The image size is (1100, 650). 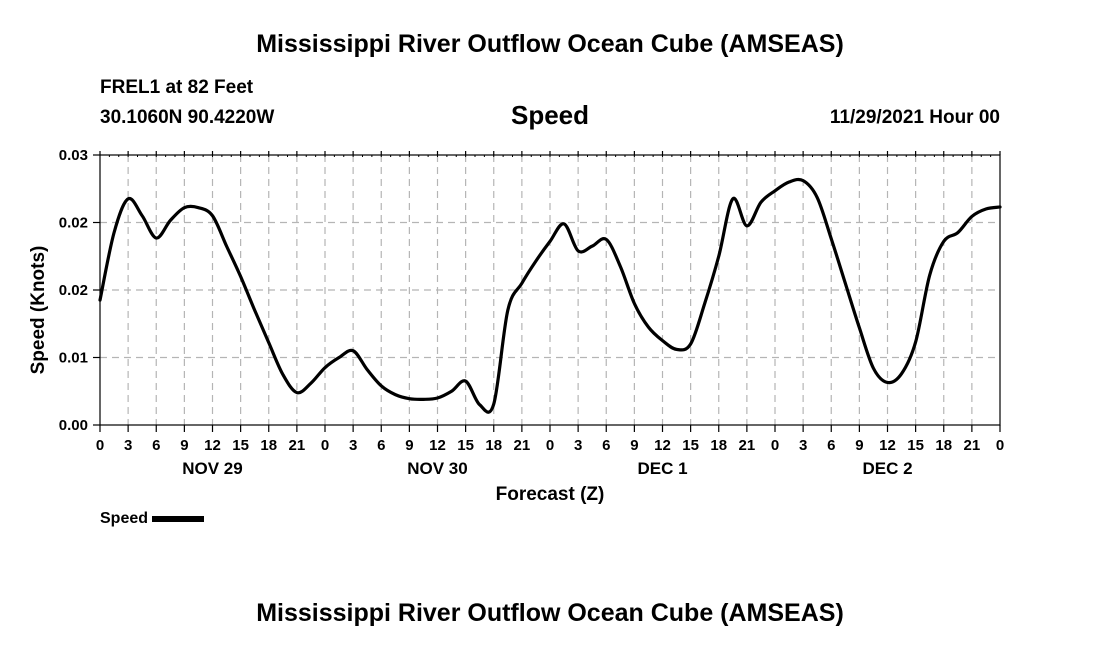 What do you see at coordinates (887, 468) in the screenshot?
I see `day-label: DEC 2` at bounding box center [887, 468].